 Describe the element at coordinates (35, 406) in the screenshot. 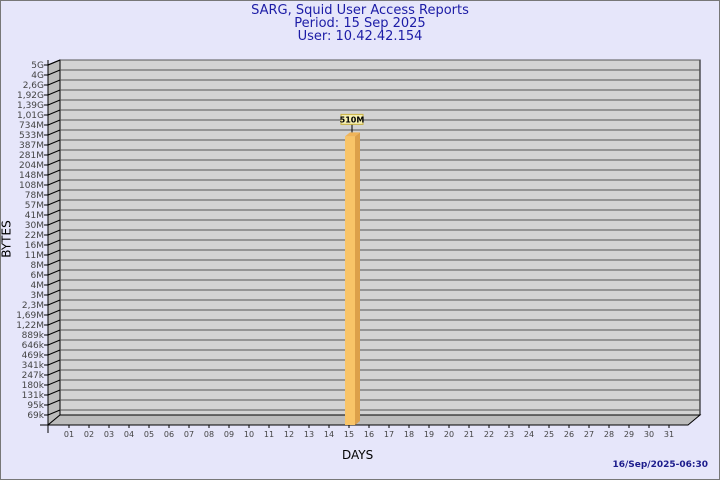

I see `y-tick-label: 95k` at that location.